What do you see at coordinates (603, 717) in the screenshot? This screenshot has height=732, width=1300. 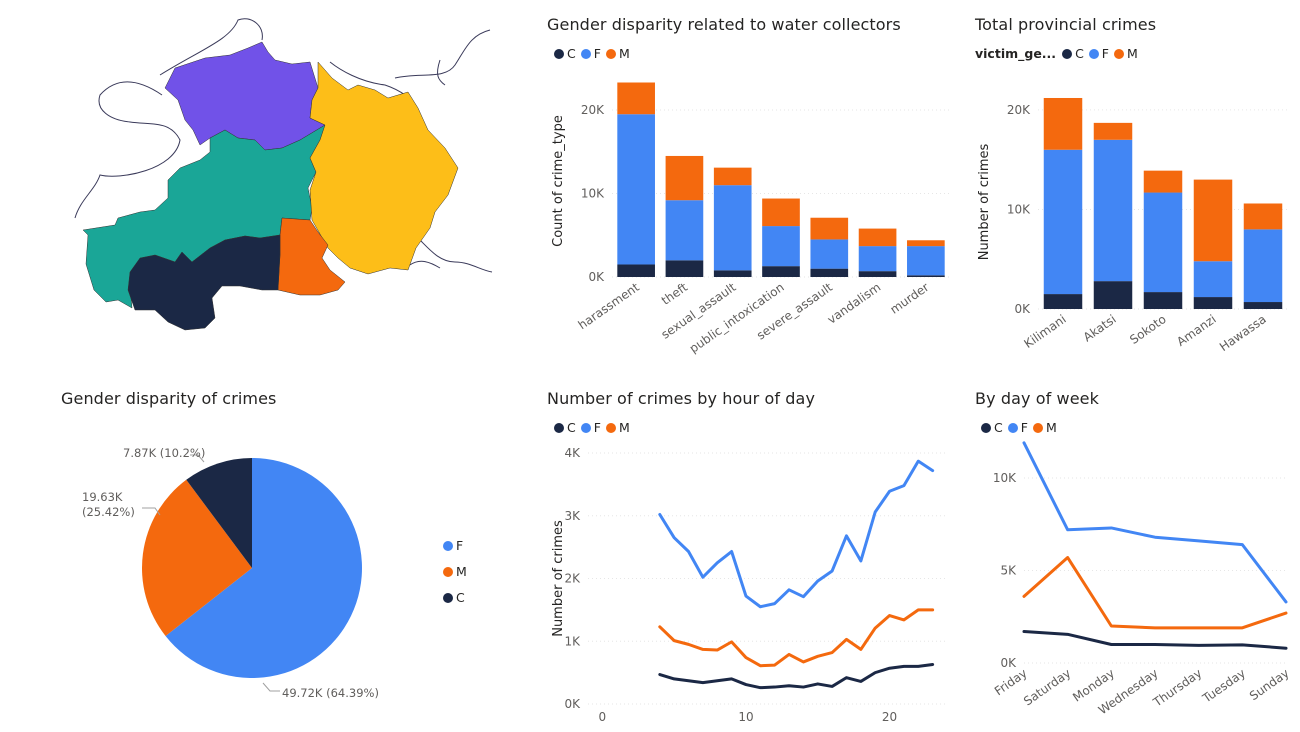 I see `x-tick-label: 0` at bounding box center [603, 717].